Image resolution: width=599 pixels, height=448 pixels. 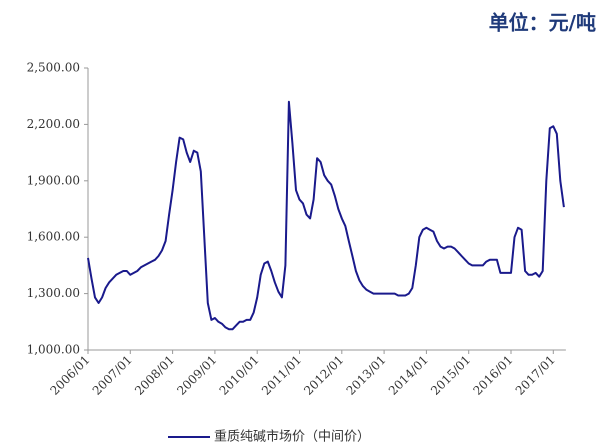 I want to click on legend-label: 重质纯碱市场价（中间价）, so click(x=292, y=437).